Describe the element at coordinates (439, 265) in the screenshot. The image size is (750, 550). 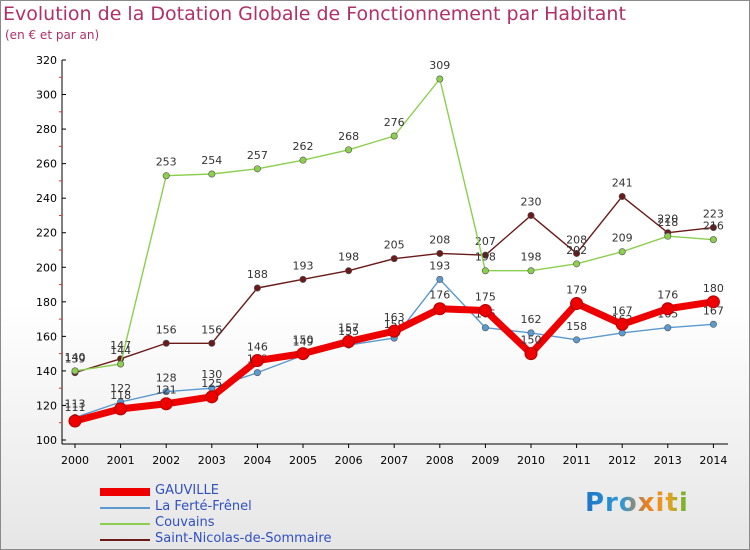
I see `data-label-la-ferte-frenel: 193` at that location.